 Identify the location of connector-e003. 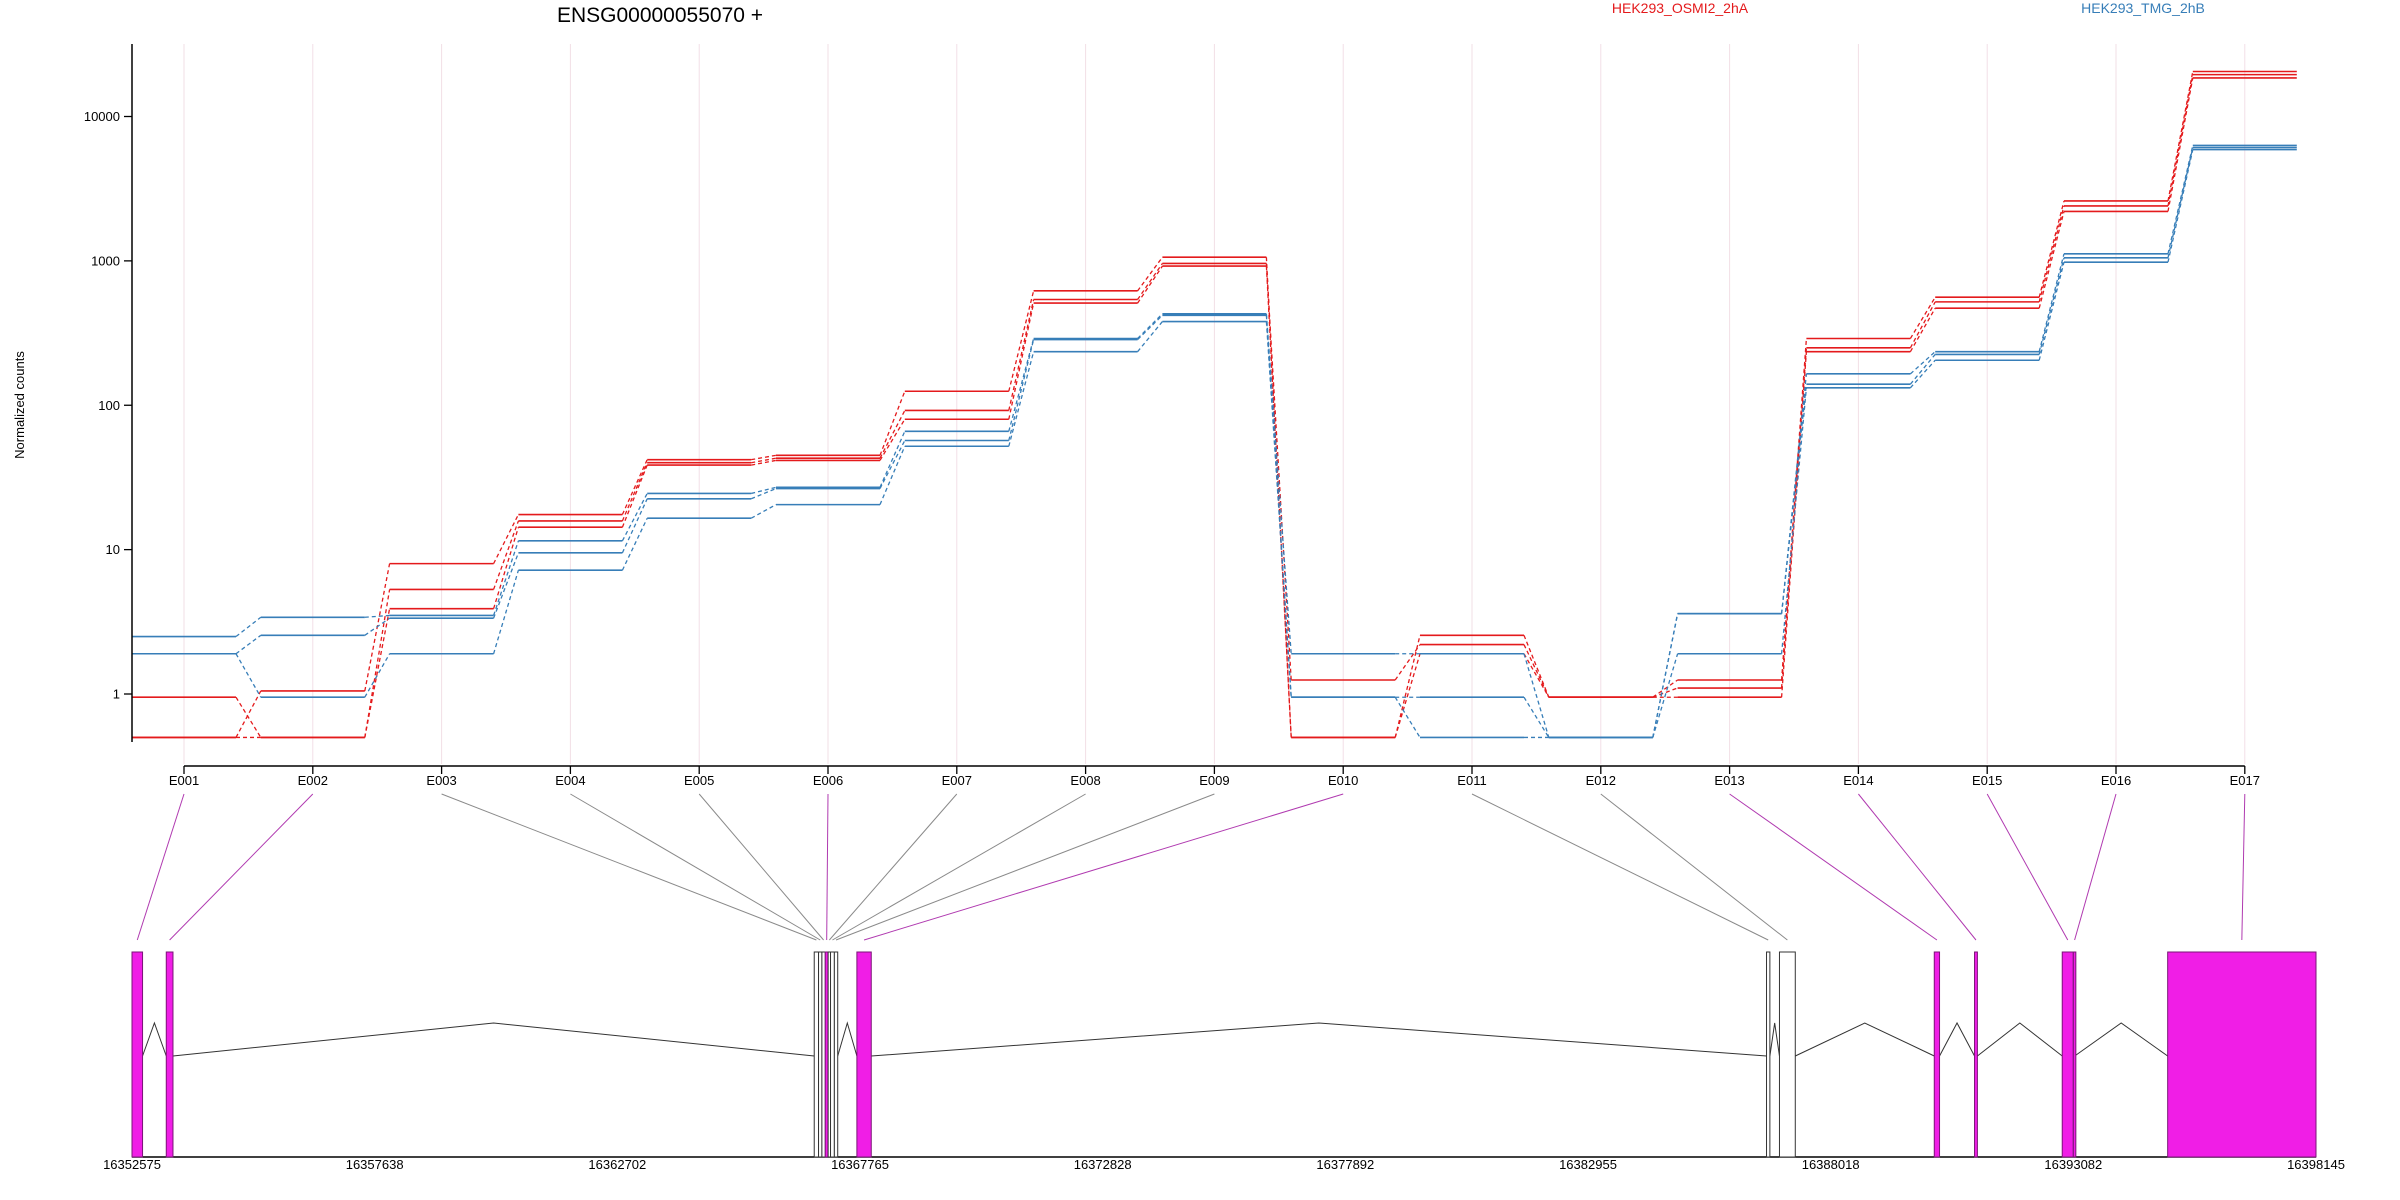
(629, 867).